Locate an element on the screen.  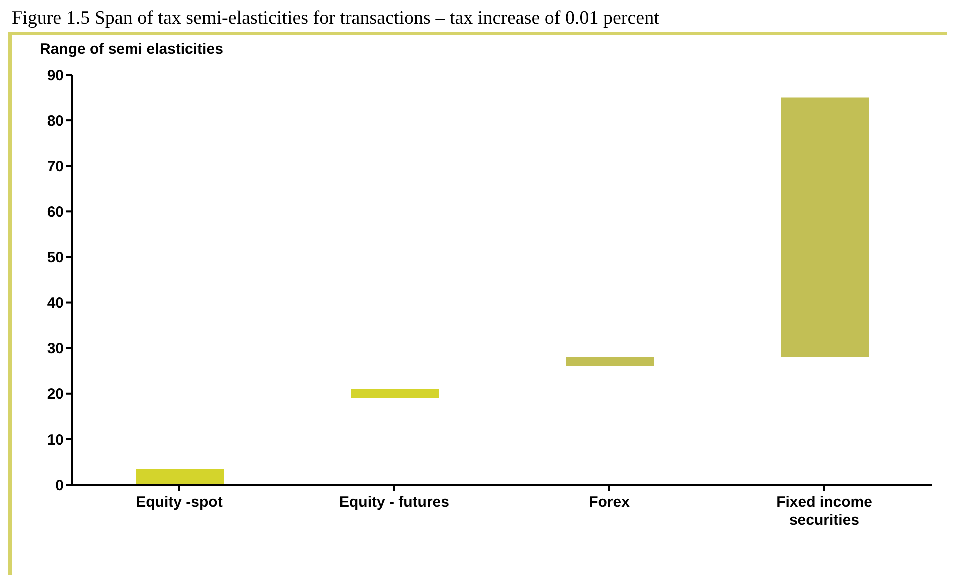
y-tick-label: 50 is located at coordinates (55, 258).